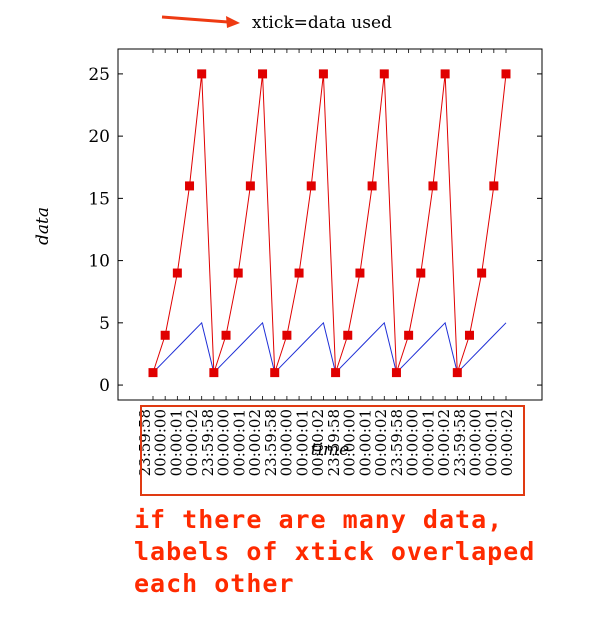 The height and width of the screenshot is (634, 598). I want to click on xtick-highlight-box, so click(332, 450).